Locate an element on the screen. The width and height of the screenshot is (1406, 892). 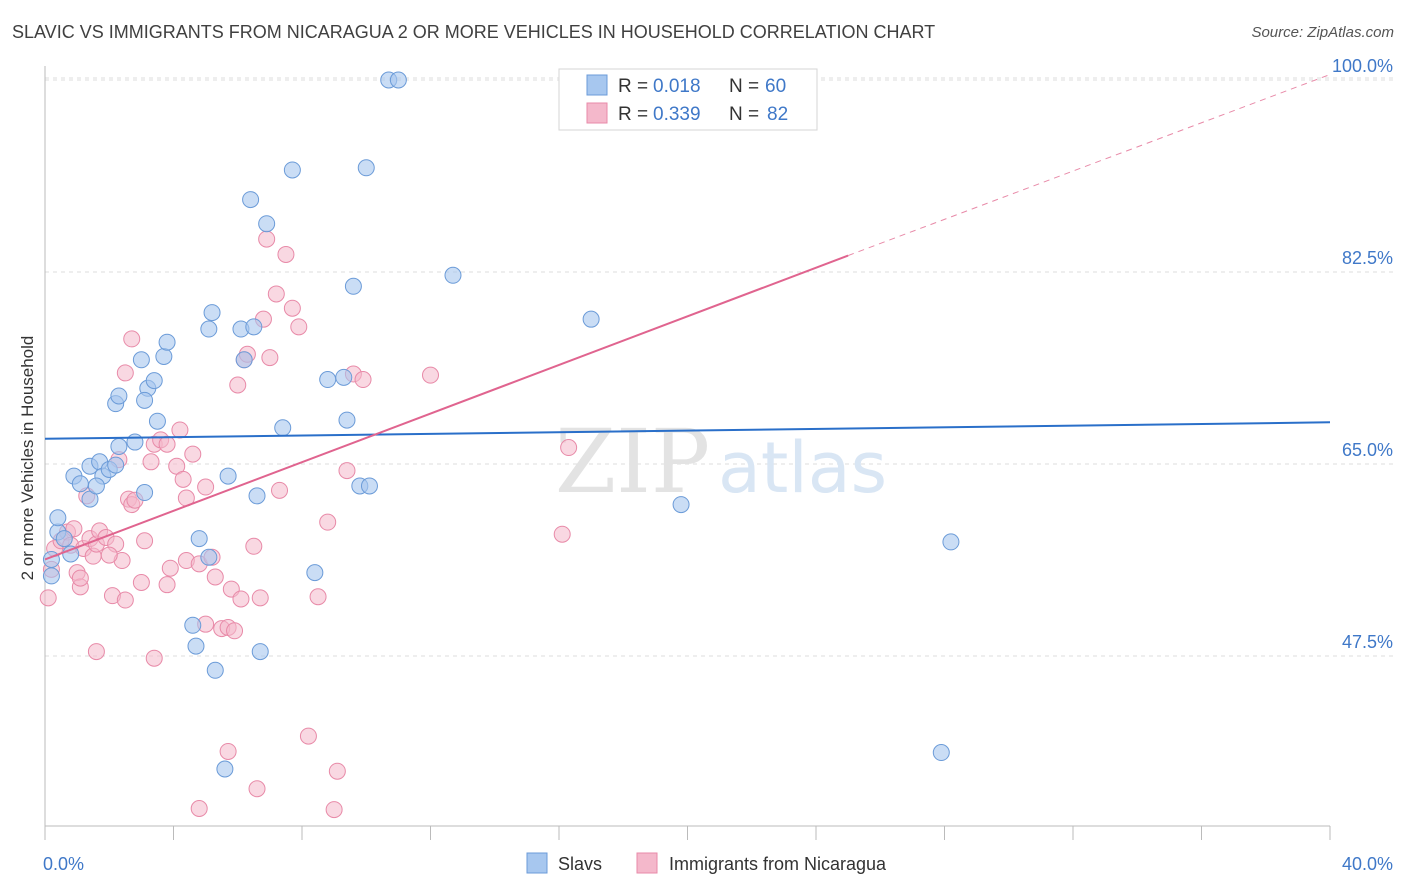
y-tick-label-1: 82.5% is located at coordinates (1367, 258).